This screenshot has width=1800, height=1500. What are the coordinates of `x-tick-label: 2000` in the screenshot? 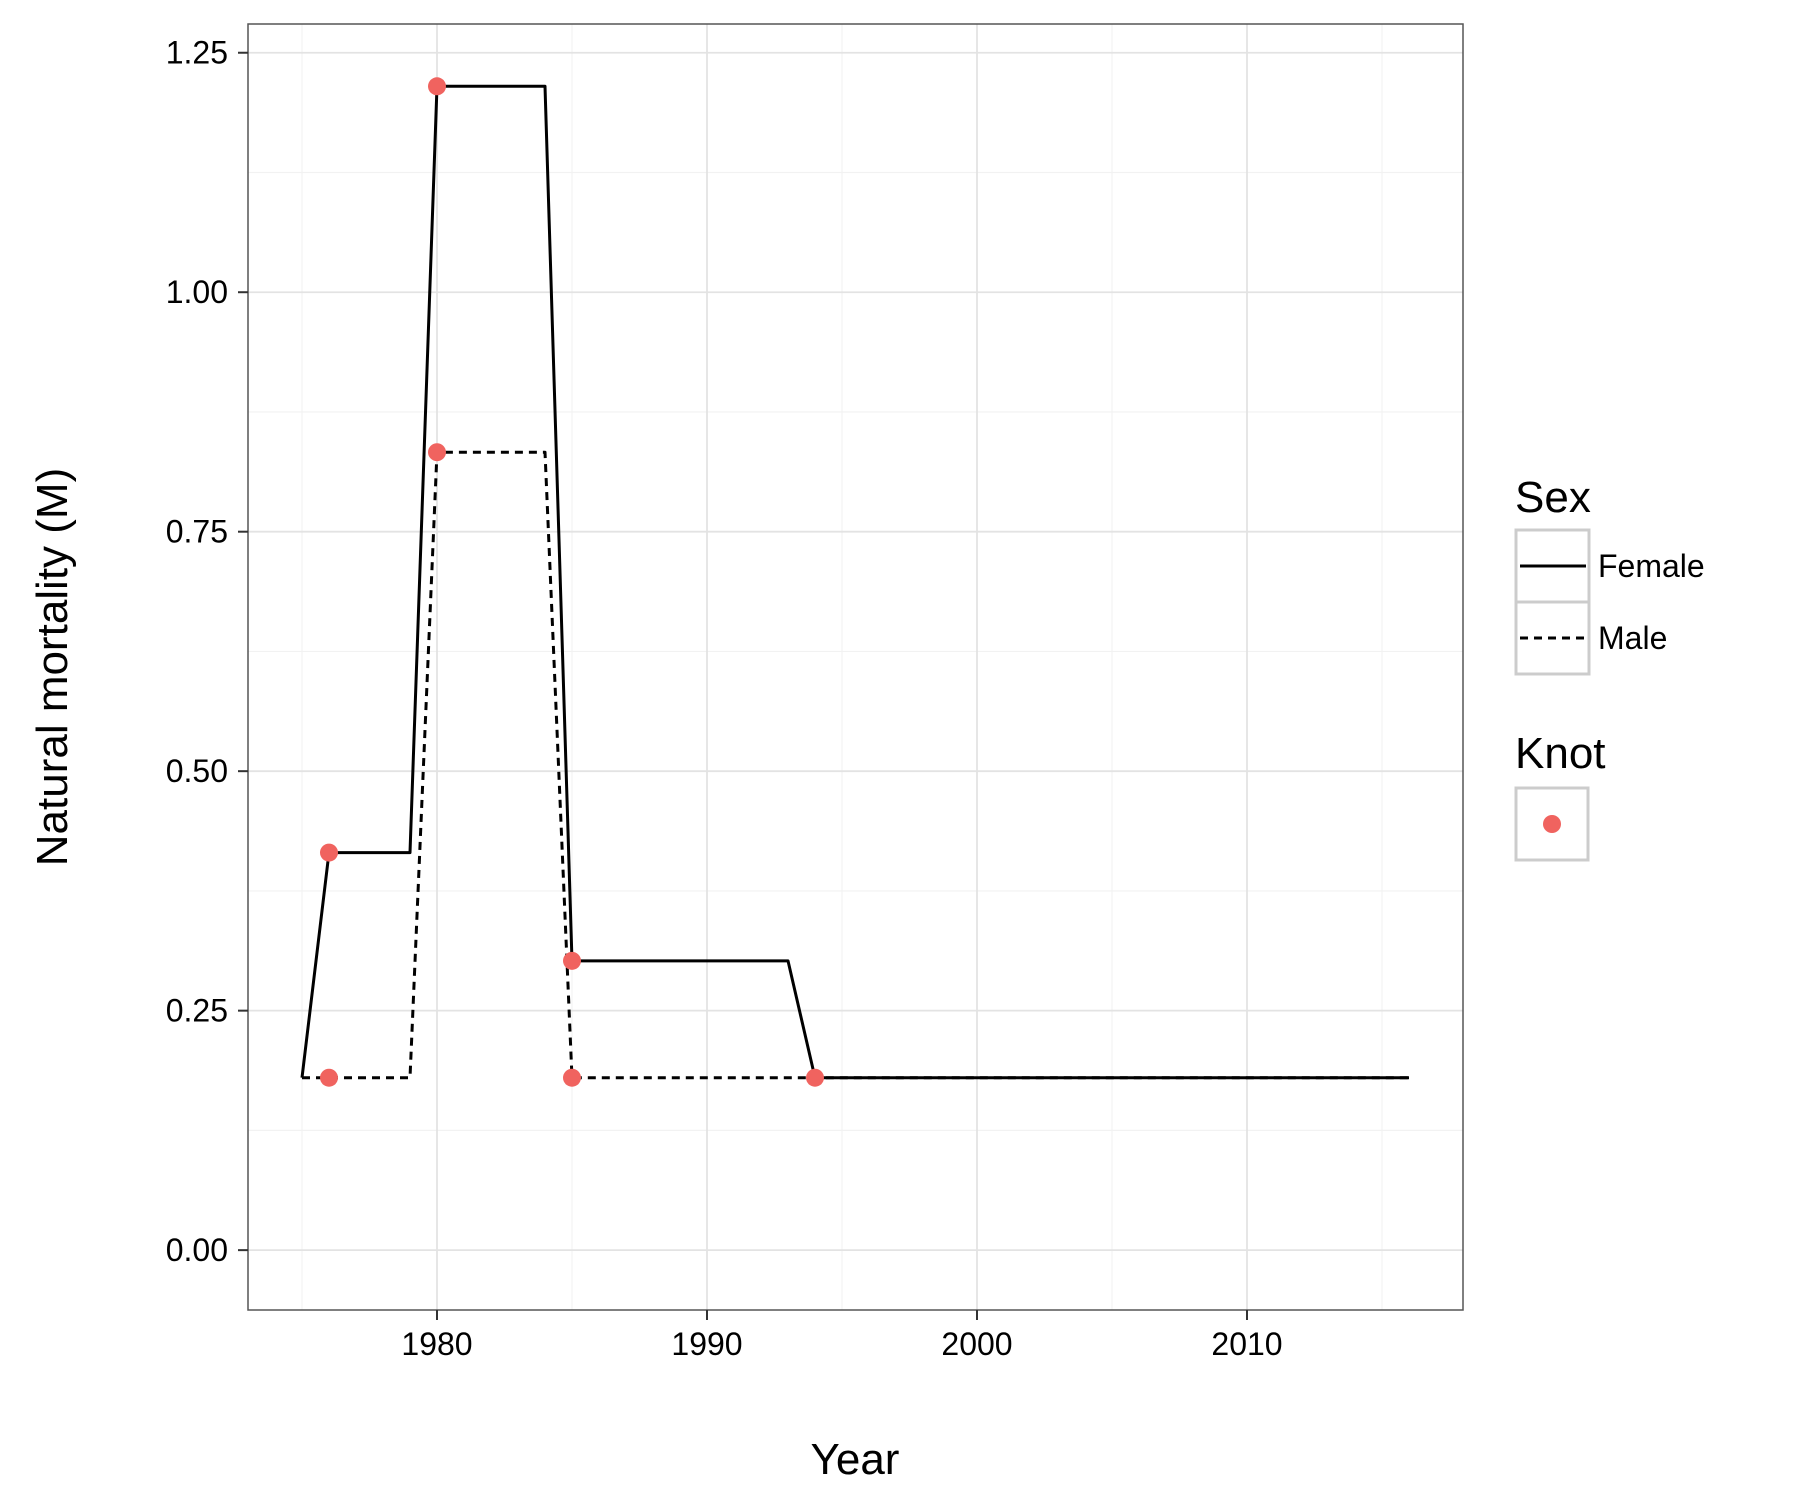 It's located at (976, 1344).